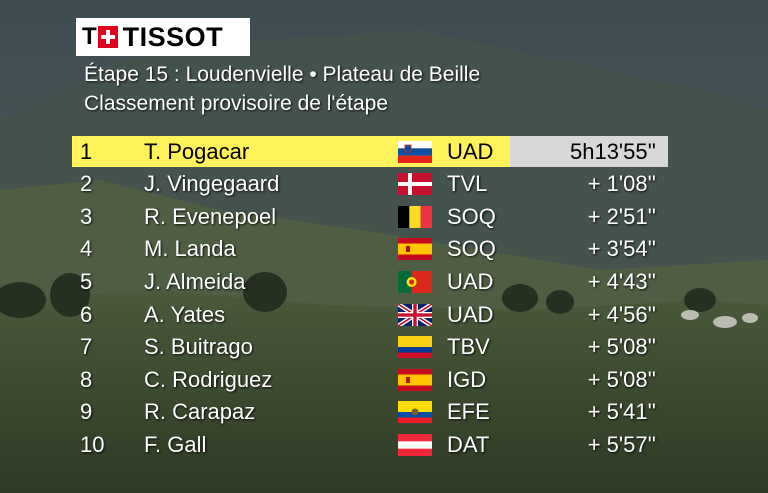 This screenshot has width=768, height=493. What do you see at coordinates (185, 314) in the screenshot?
I see `rider-name: A. Yates` at bounding box center [185, 314].